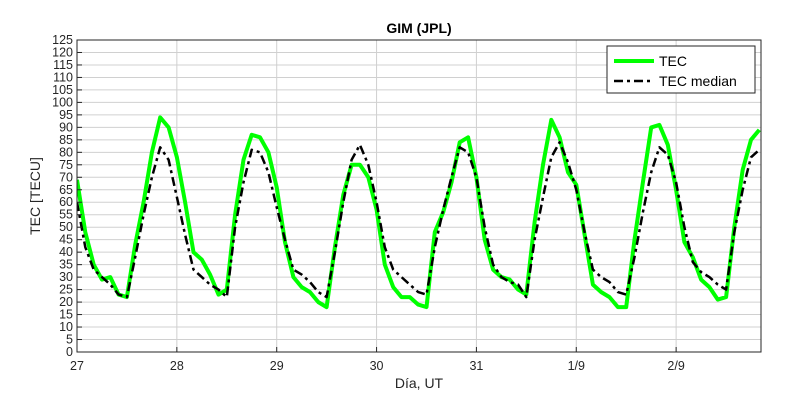 The image size is (800, 400). What do you see at coordinates (66, 290) in the screenshot?
I see `y-tick-label: 25` at bounding box center [66, 290].